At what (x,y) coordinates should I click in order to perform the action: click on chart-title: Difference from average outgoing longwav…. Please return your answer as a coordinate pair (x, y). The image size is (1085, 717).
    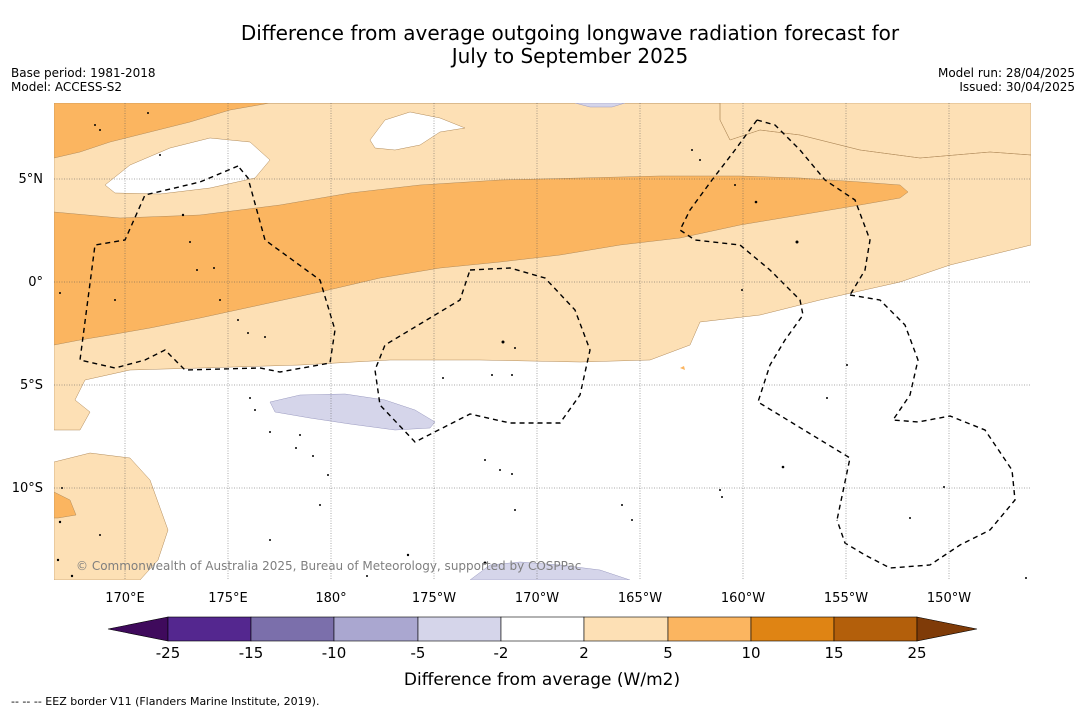
    Looking at the image, I should click on (570, 45).